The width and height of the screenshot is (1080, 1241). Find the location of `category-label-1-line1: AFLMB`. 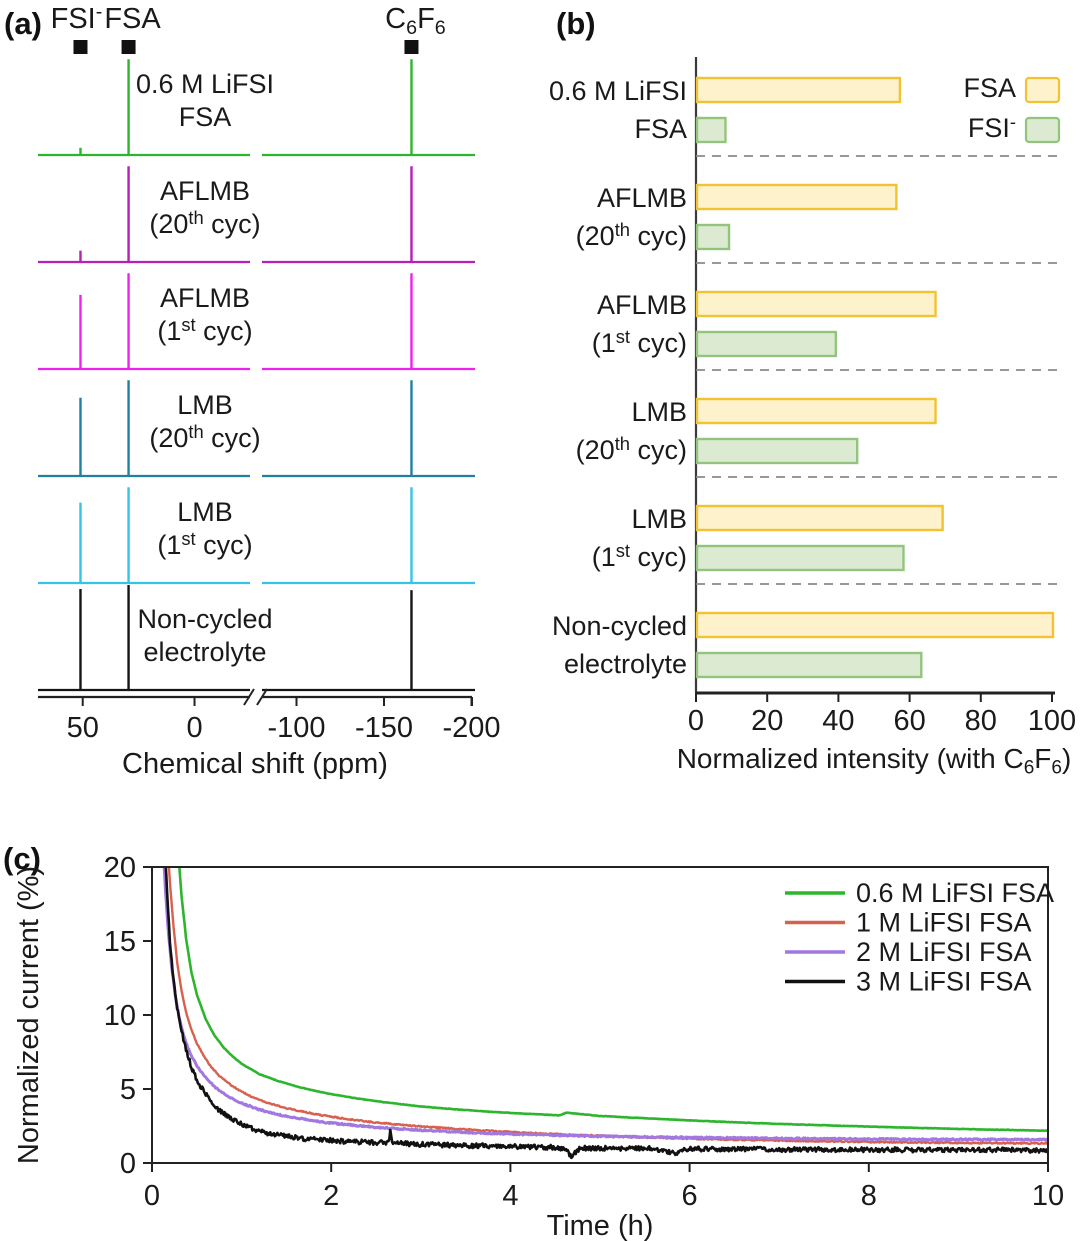

category-label-1-line1: AFLMB is located at coordinates (642, 198).